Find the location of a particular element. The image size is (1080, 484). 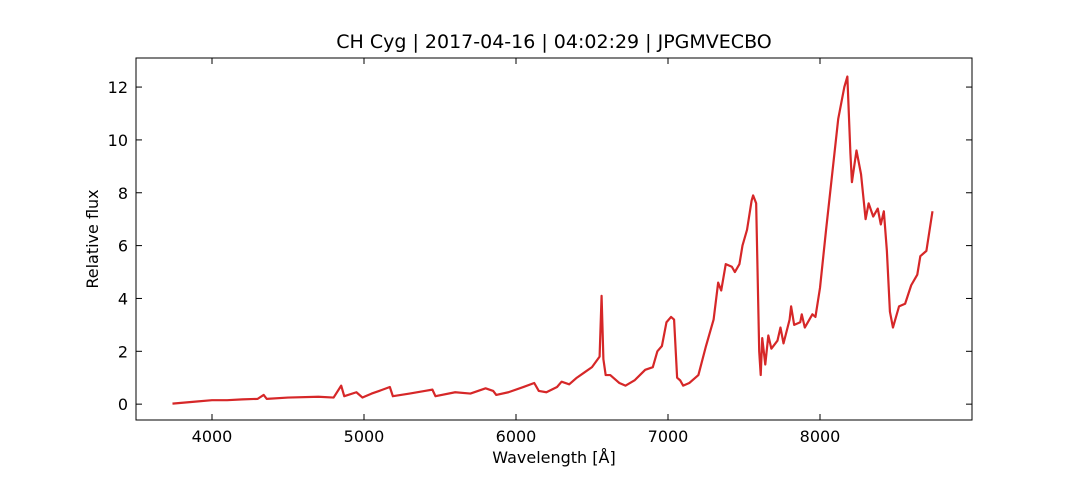

y-axis-label: Relative flux is located at coordinates (92, 238).